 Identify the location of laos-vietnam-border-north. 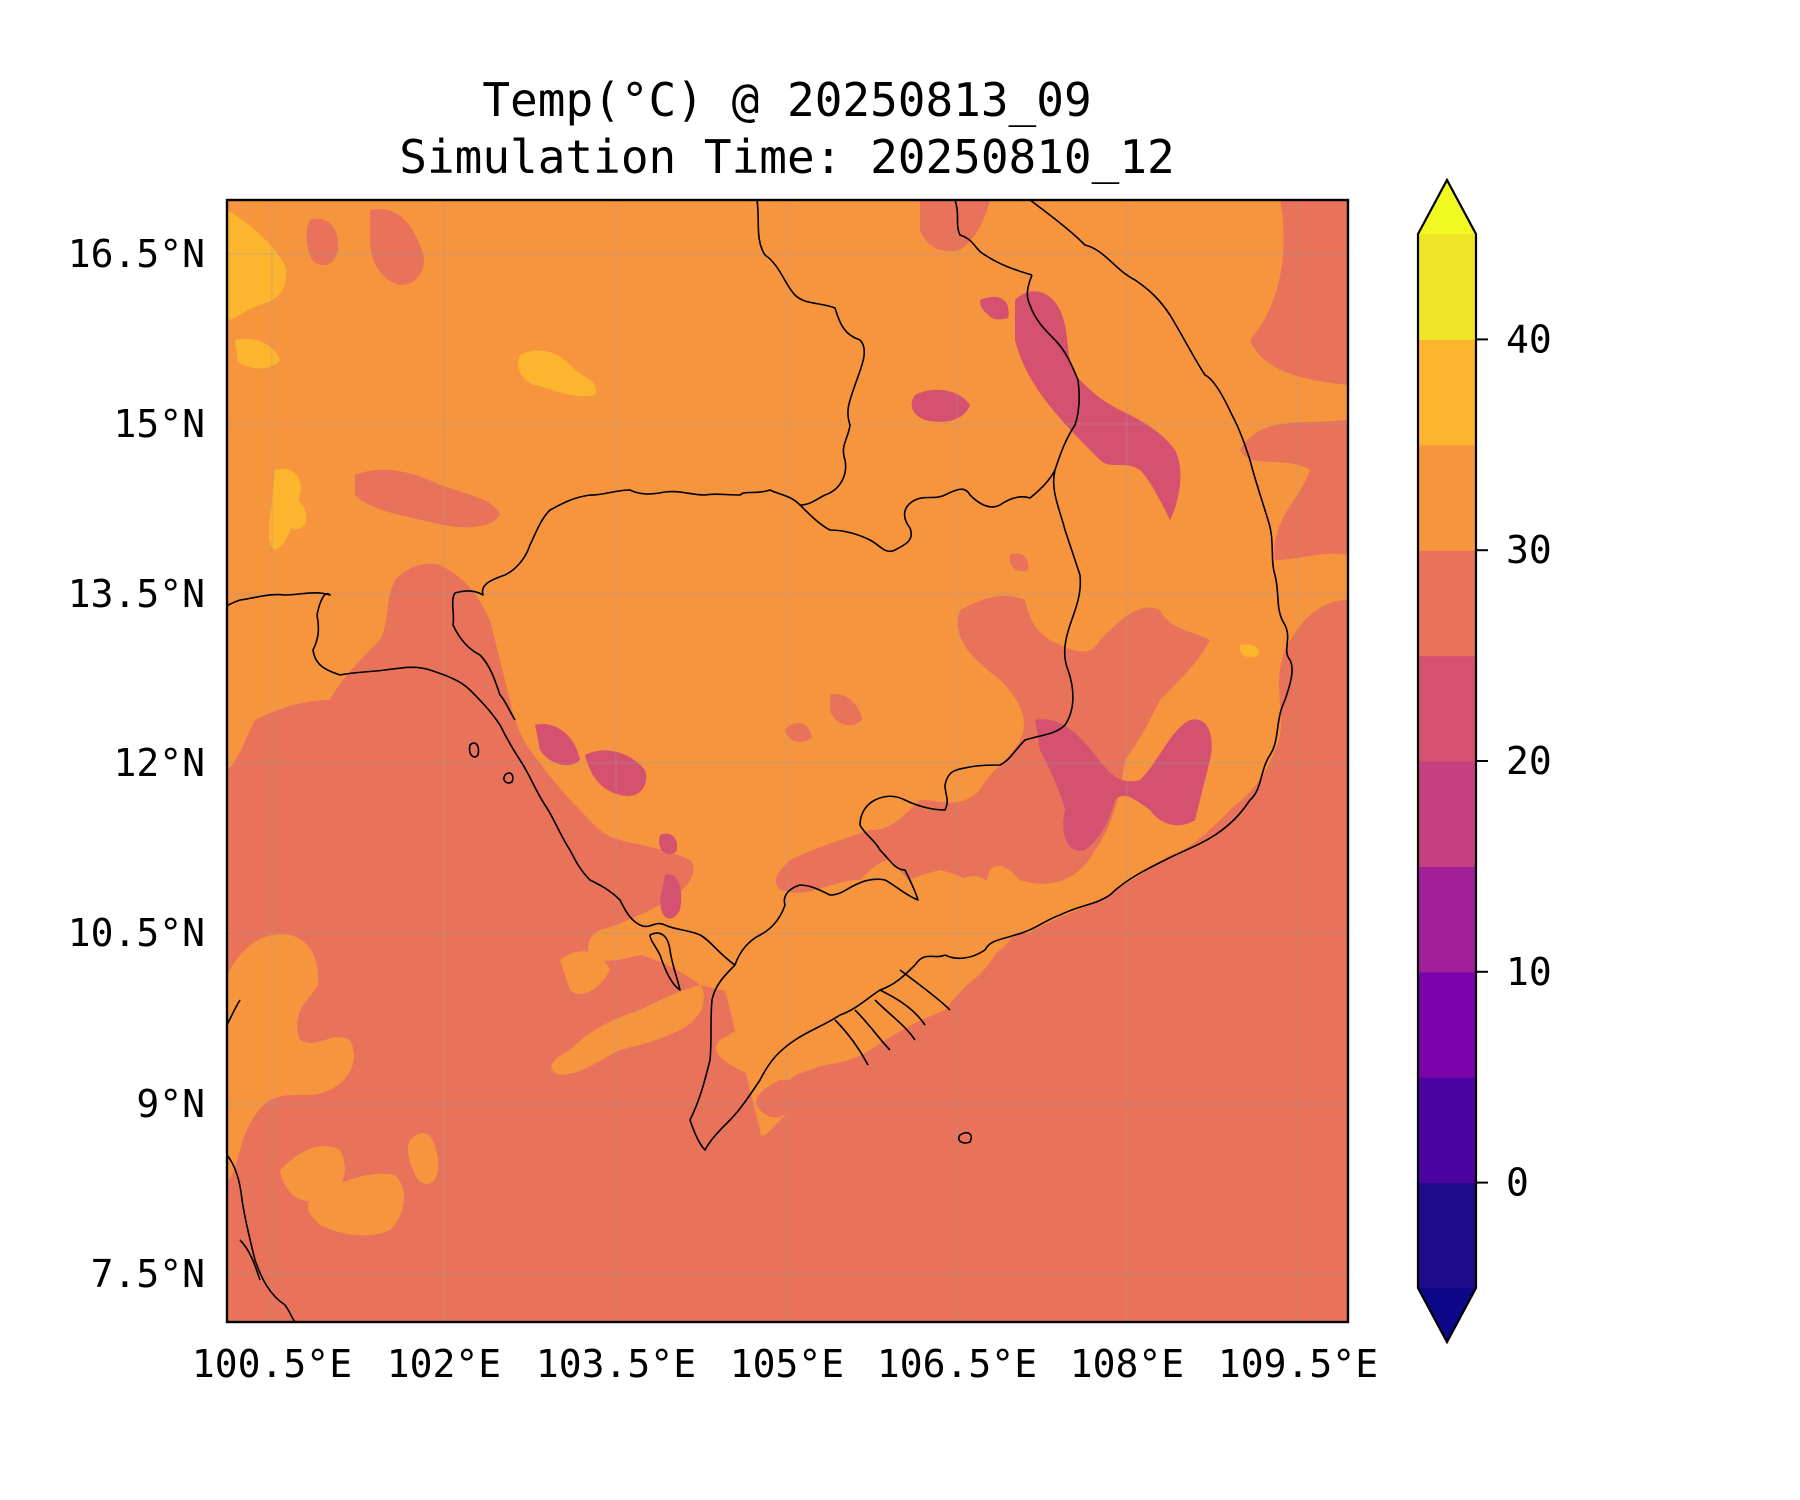
(993, 238).